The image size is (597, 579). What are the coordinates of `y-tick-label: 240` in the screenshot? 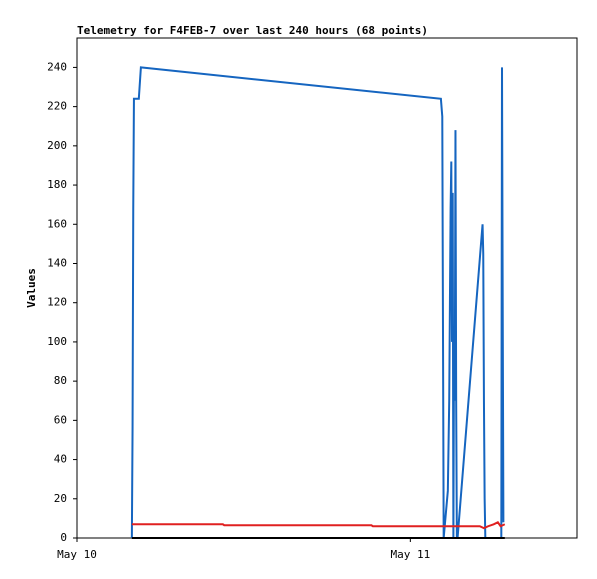 It's located at (57, 66).